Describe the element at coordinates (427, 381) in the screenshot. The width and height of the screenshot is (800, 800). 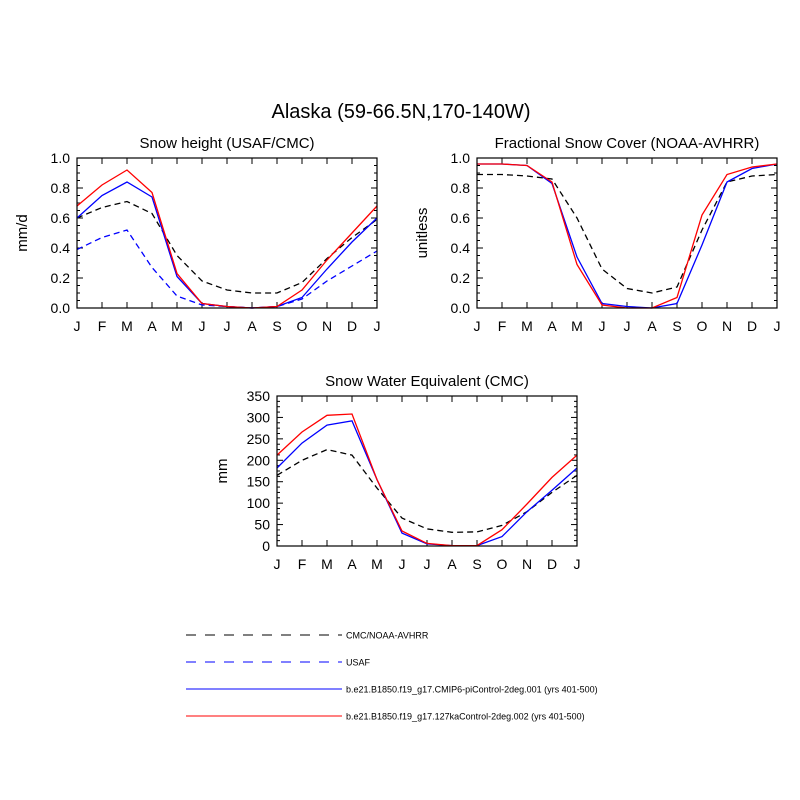
I see `panel-title: Snow Water Equivalent (CMC)` at that location.